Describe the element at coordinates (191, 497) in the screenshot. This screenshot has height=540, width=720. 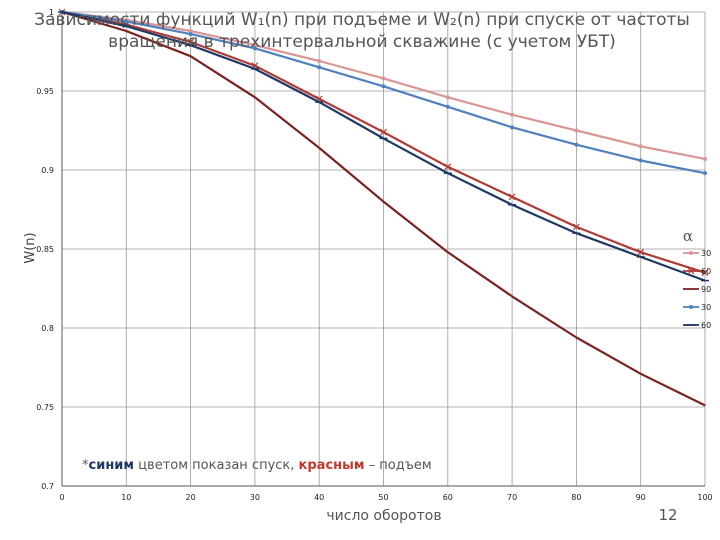
I see `x-tick-label: 20` at that location.